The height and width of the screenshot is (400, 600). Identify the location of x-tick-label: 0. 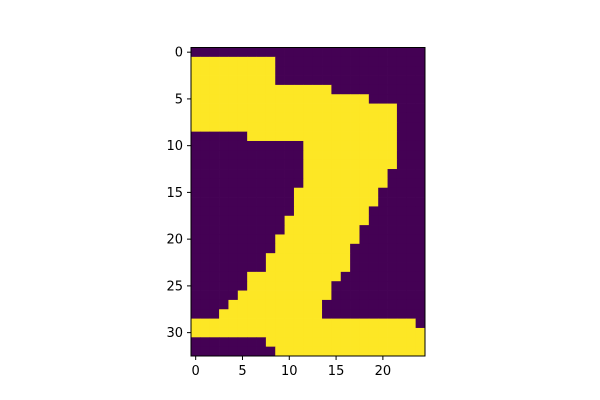
(196, 371).